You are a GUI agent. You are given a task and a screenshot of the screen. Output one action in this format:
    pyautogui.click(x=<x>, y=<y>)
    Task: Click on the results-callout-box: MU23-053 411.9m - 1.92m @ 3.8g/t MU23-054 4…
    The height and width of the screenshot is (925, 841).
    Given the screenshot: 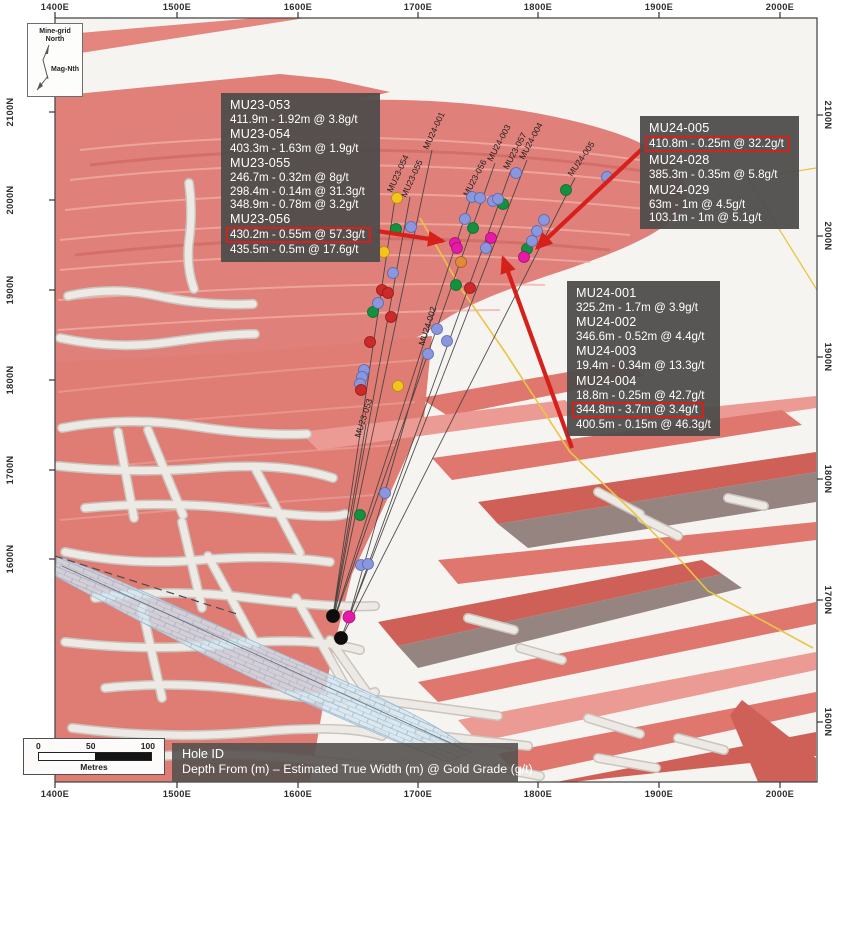 What is the action you would take?
    pyautogui.click(x=300, y=177)
    